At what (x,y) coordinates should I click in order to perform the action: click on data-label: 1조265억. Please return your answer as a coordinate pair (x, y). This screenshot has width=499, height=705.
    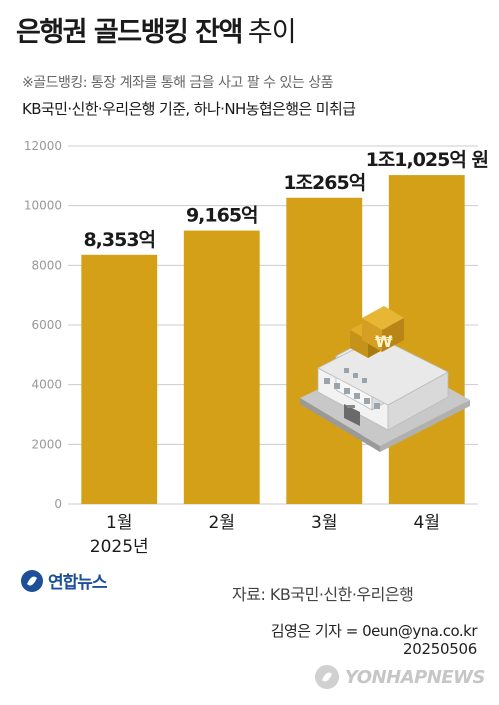
    Looking at the image, I should click on (324, 183).